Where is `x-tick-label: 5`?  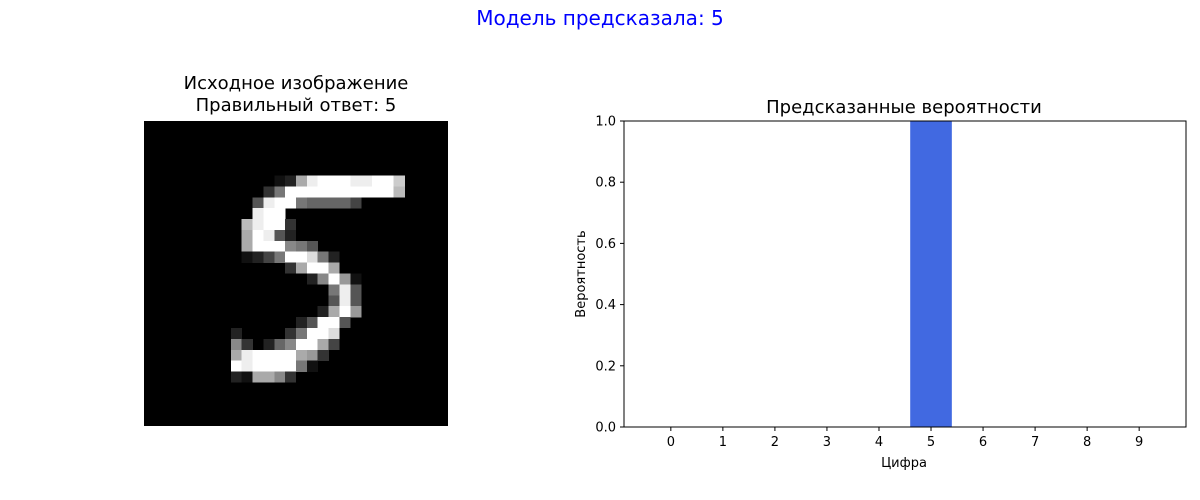 x-tick-label: 5 is located at coordinates (931, 442).